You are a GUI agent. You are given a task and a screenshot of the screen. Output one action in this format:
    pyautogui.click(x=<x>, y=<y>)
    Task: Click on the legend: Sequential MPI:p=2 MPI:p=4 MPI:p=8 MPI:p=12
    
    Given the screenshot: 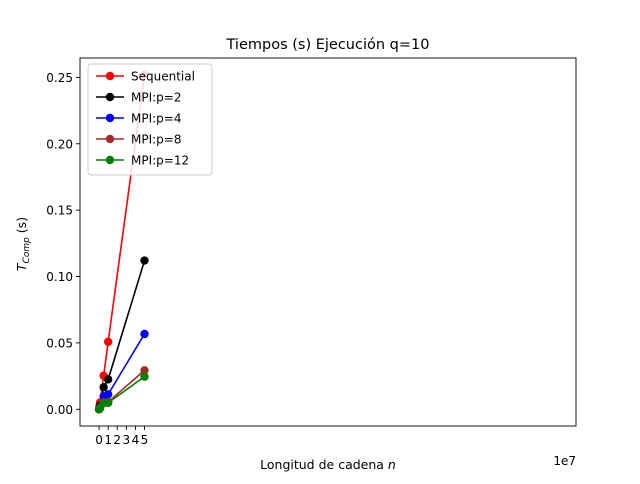 What is the action you would take?
    pyautogui.click(x=150, y=119)
    